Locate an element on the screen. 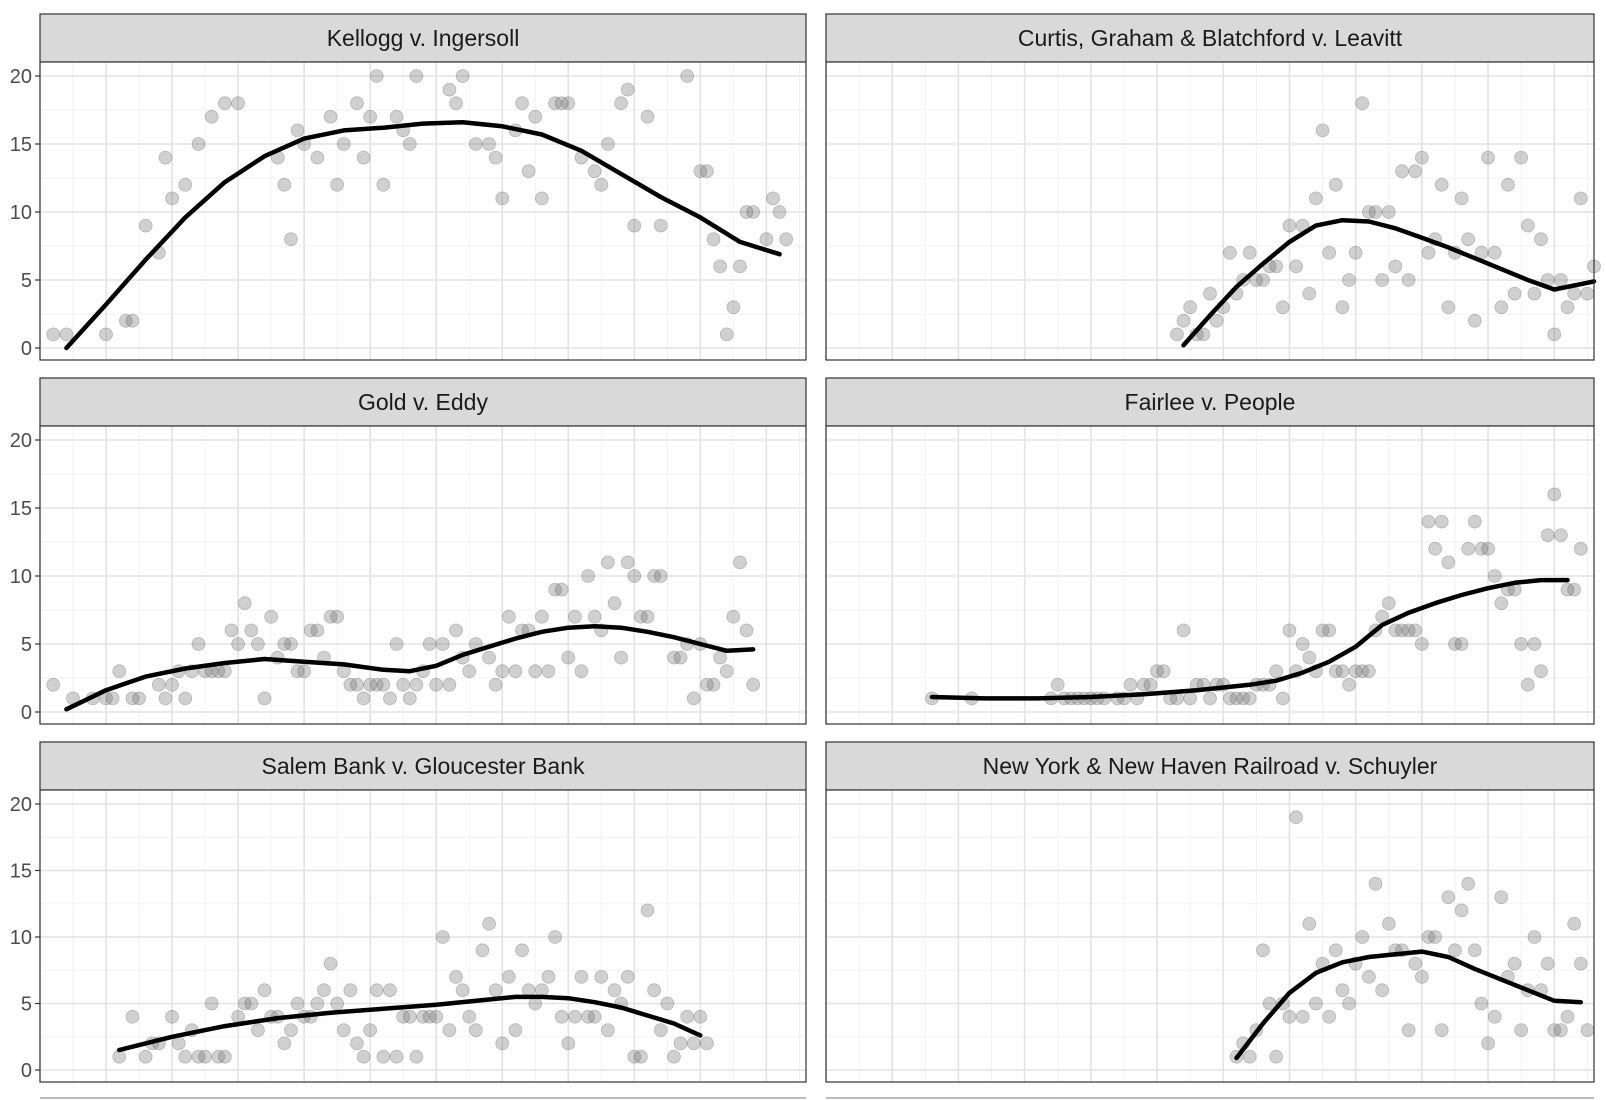 The height and width of the screenshot is (1100, 1606). facet-strip is located at coordinates (423, 402).